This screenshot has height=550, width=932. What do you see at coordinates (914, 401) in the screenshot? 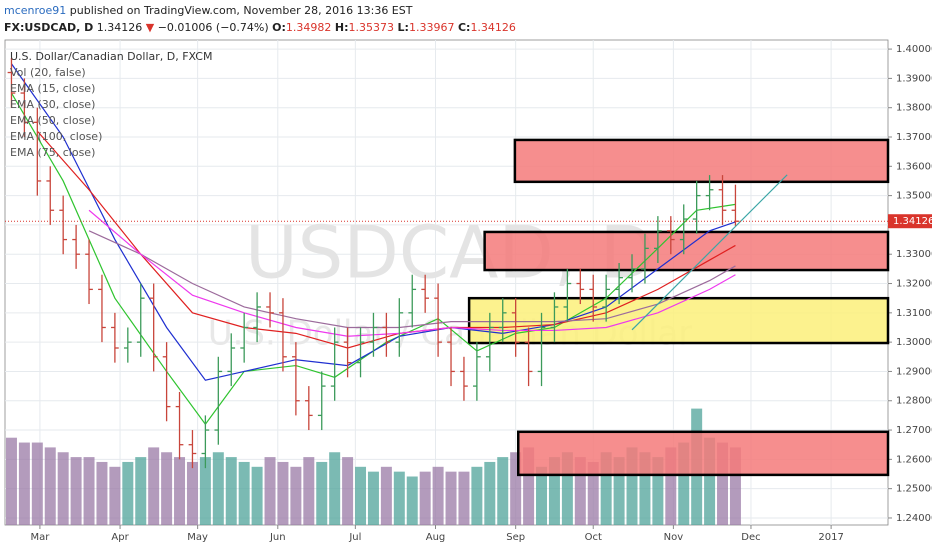
I see `y-tick-label: 1.28000` at bounding box center [914, 401].